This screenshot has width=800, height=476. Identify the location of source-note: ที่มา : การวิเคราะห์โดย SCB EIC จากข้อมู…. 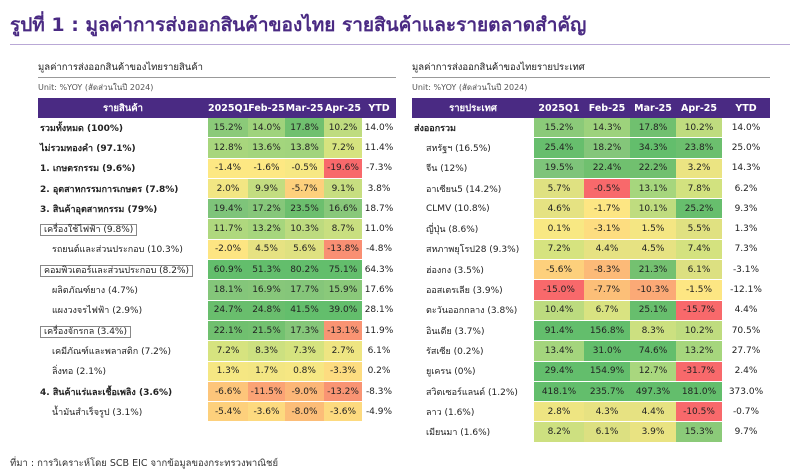
(144, 463).